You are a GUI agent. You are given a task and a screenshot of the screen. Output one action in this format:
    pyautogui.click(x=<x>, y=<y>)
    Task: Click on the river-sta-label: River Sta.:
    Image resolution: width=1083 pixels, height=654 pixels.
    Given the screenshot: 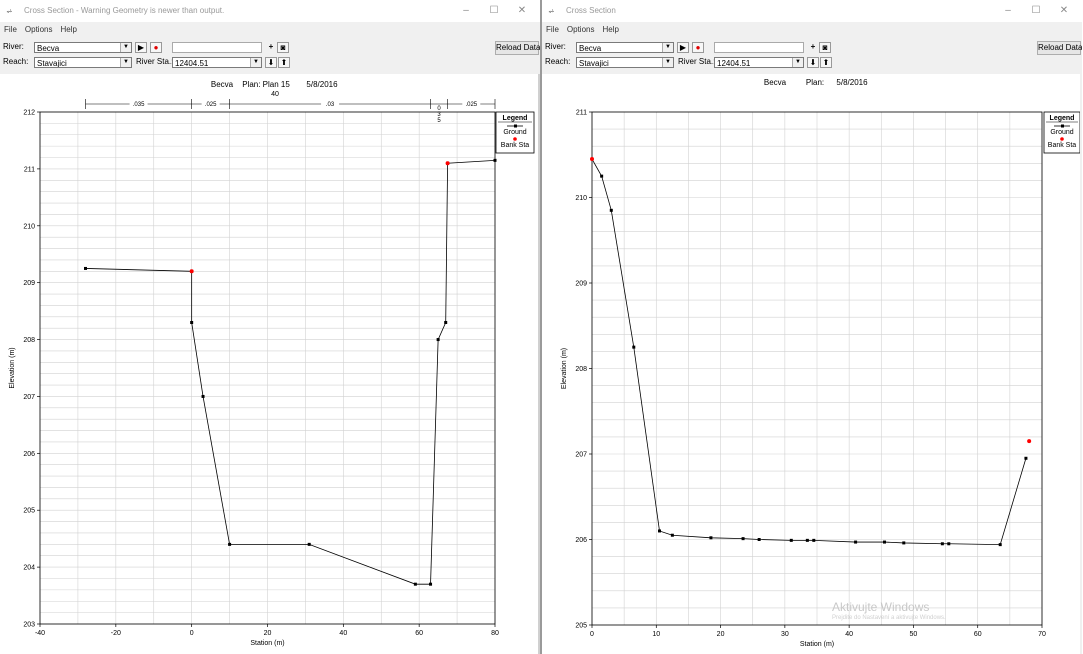 What is the action you would take?
    pyautogui.click(x=697, y=61)
    